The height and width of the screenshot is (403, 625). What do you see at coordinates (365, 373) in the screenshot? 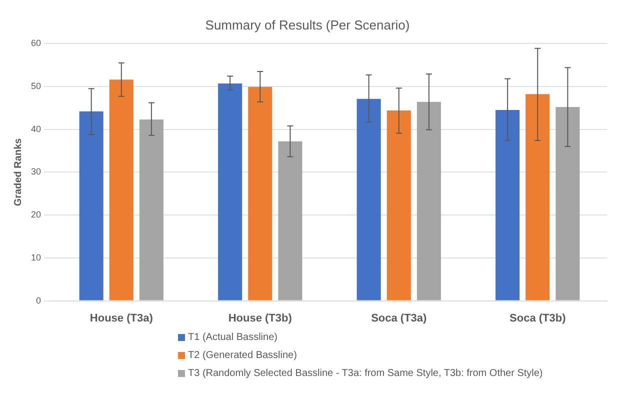
I see `legend-label: T3 (Randomly Selected Bassline - T3a: from Same Style, T3b: from Other Style)` at bounding box center [365, 373].